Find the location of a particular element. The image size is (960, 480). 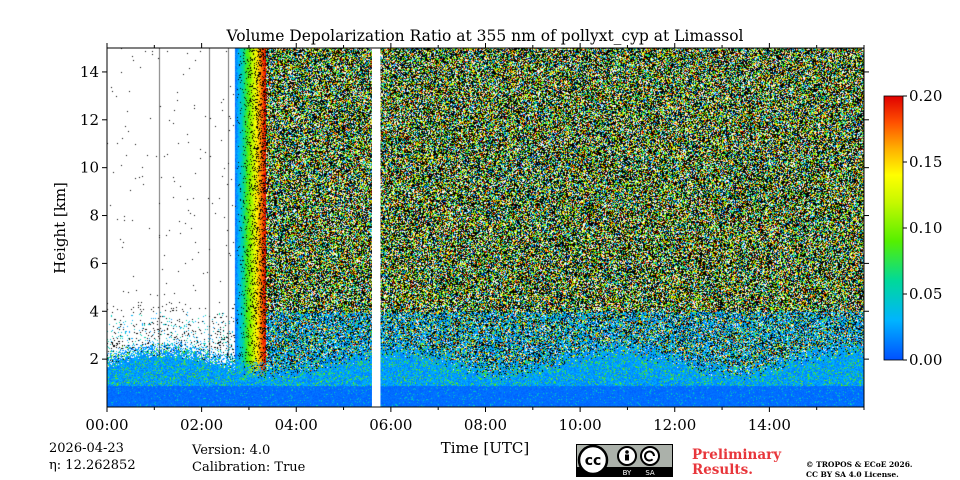

sa-label: SA is located at coordinates (650, 473).